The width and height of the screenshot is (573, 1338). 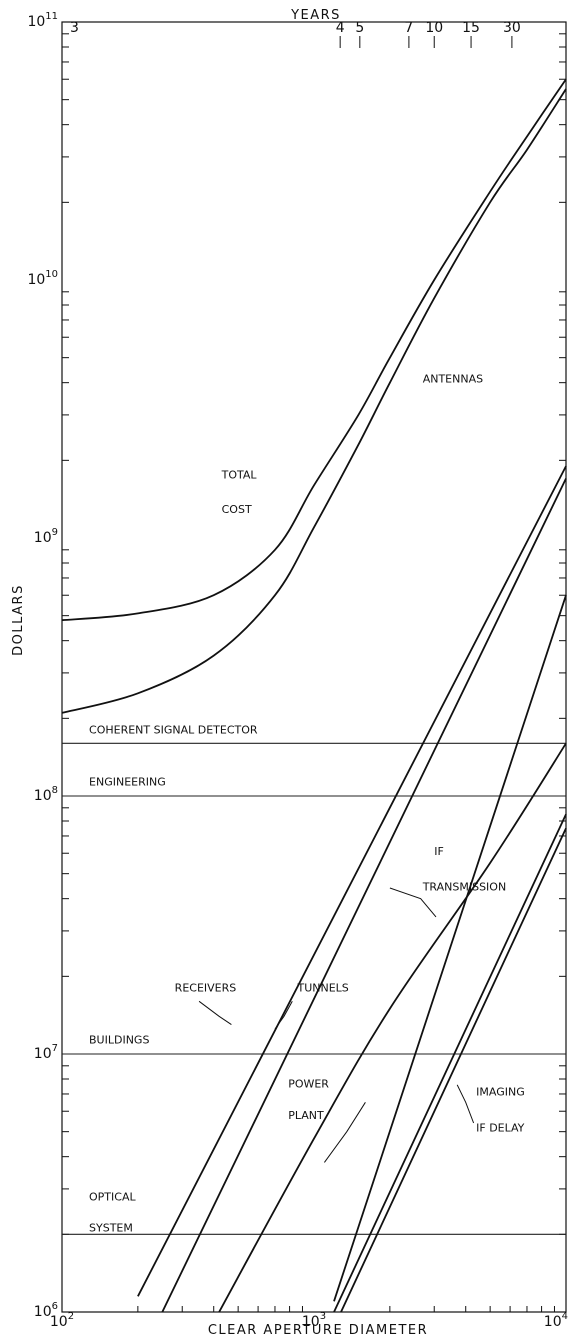 What do you see at coordinates (556, 1320) in the screenshot?
I see `x-tick-label: 10⁴` at bounding box center [556, 1320].